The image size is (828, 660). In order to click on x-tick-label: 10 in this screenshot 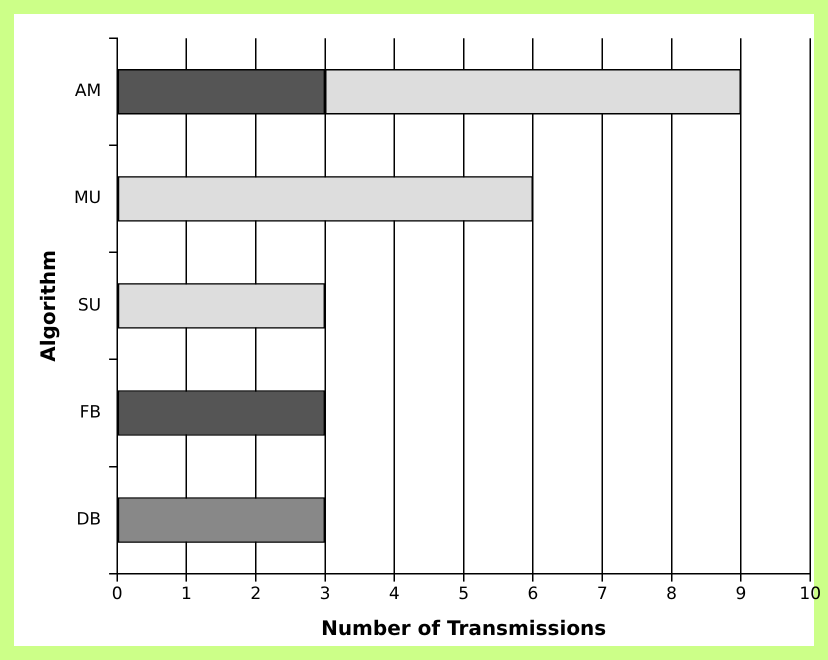, I will do `click(810, 594)`.